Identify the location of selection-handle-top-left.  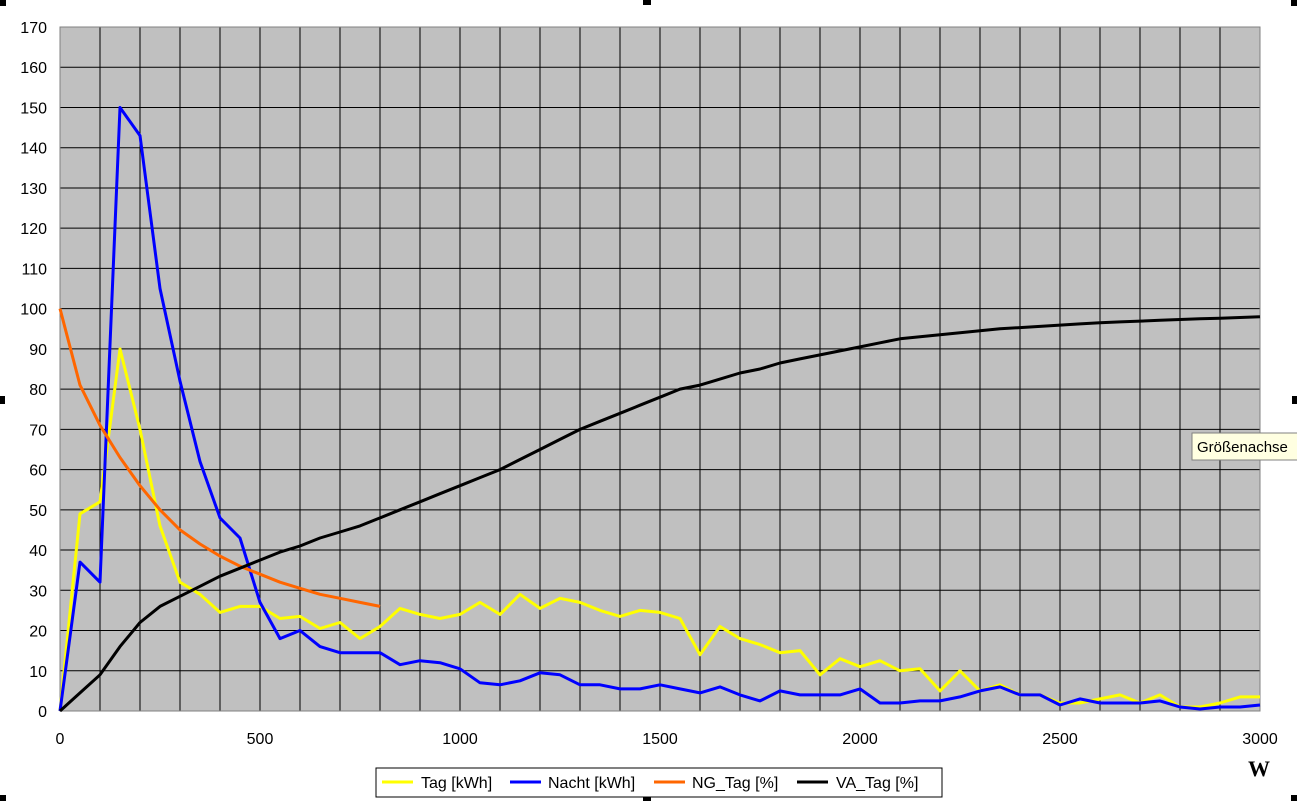
(3, 3).